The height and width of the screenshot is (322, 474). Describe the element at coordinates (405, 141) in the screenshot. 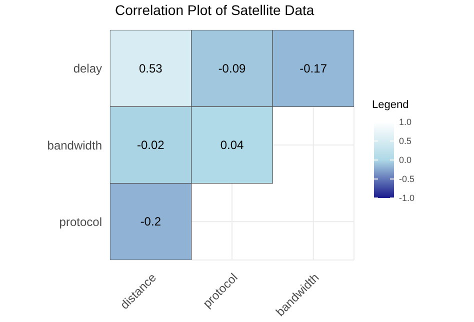

I see `color-bar-label: 0.5` at that location.